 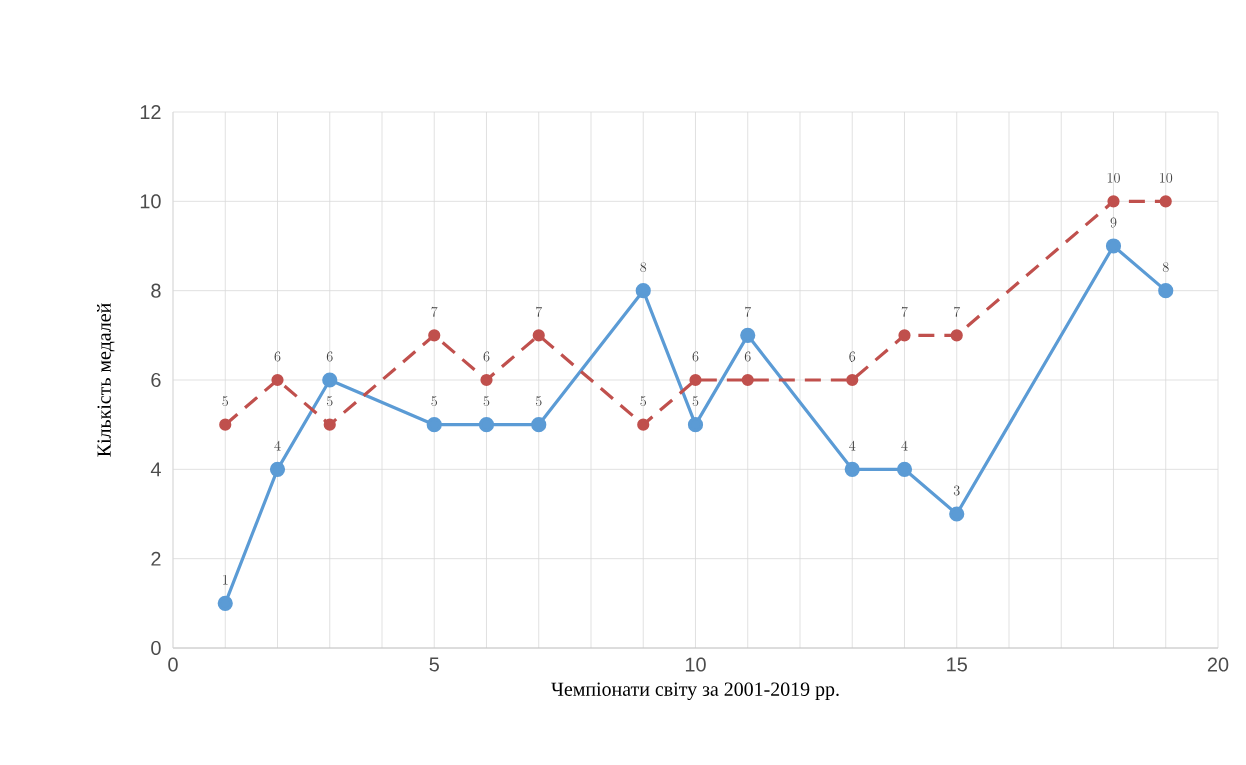 I want to click on y-tick-label: 0, so click(x=156, y=648).